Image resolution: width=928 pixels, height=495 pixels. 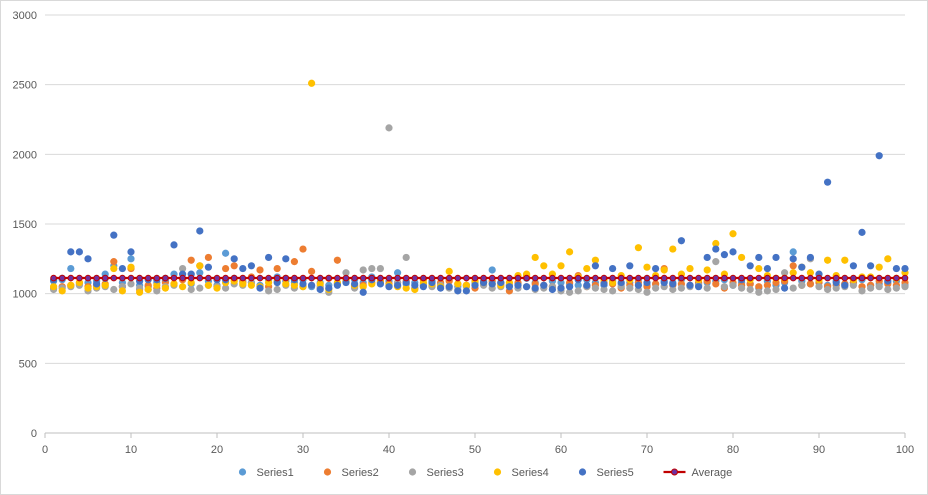 I want to click on legend-item-series5: Series5, so click(x=606, y=473).